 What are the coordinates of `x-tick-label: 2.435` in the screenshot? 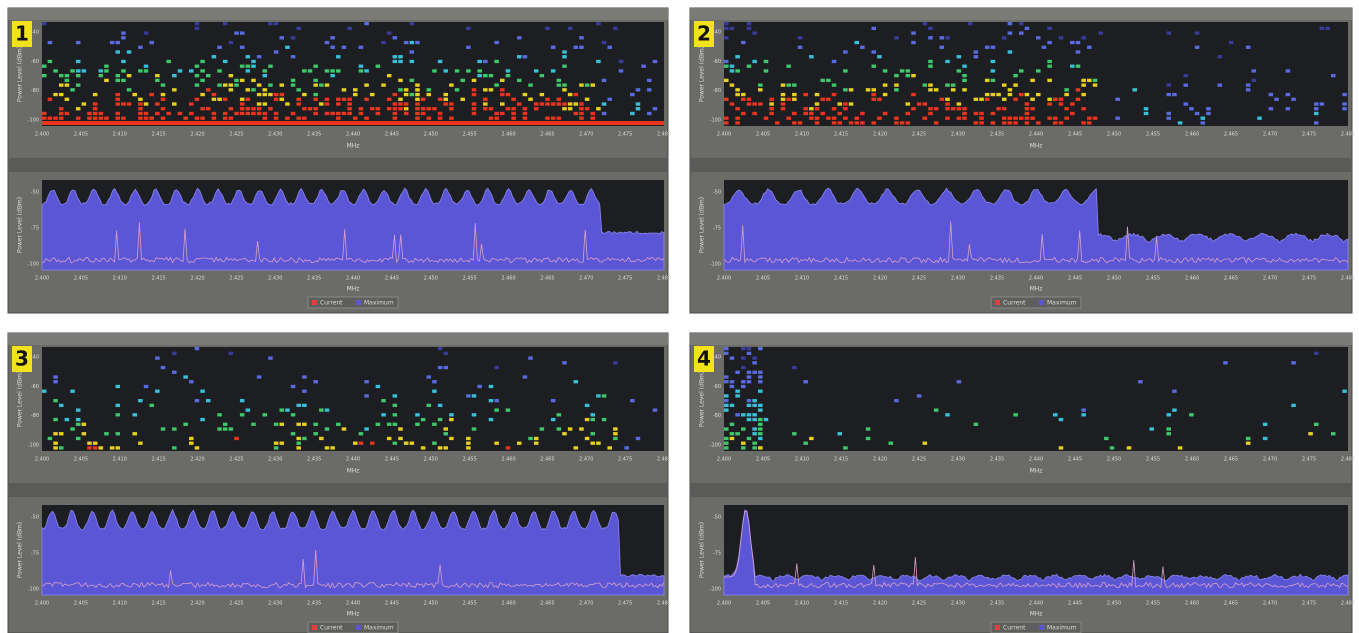 It's located at (314, 604).